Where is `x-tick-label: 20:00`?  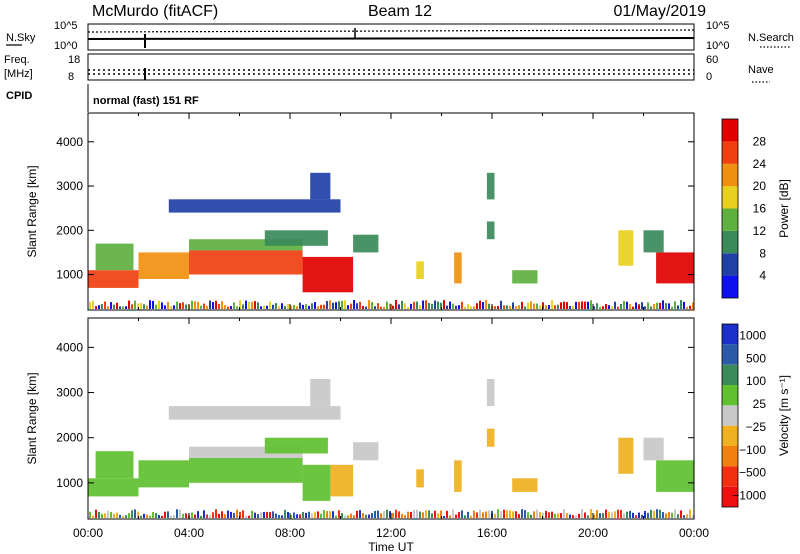 x-tick-label: 20:00 is located at coordinates (593, 533).